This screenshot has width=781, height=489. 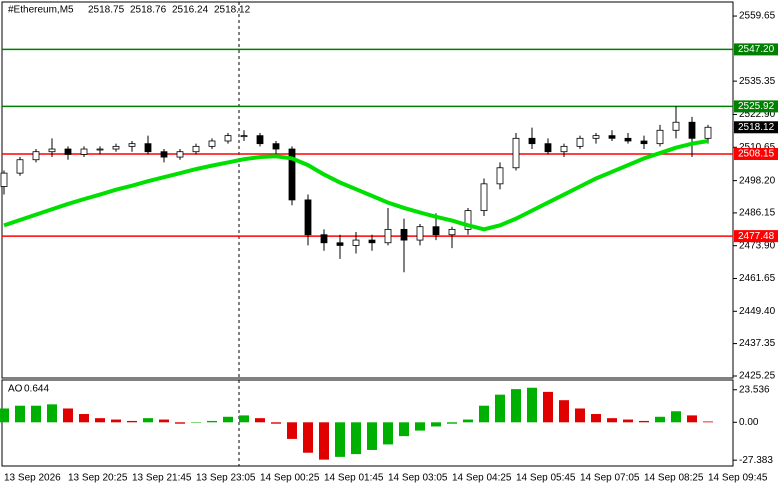 I want to click on level-label: 2508.15, so click(x=756, y=154).